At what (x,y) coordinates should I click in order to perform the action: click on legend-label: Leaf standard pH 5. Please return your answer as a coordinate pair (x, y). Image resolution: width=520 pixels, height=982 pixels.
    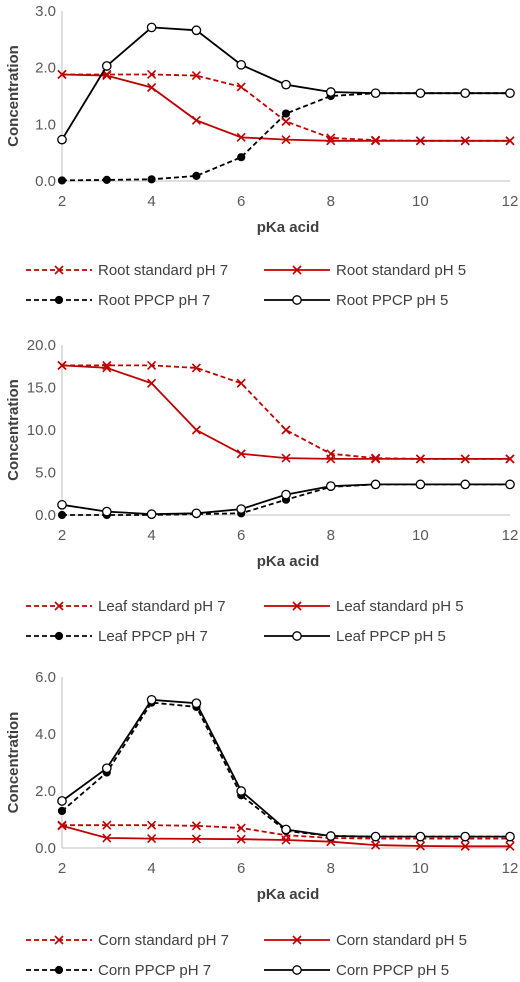
    Looking at the image, I should click on (400, 606).